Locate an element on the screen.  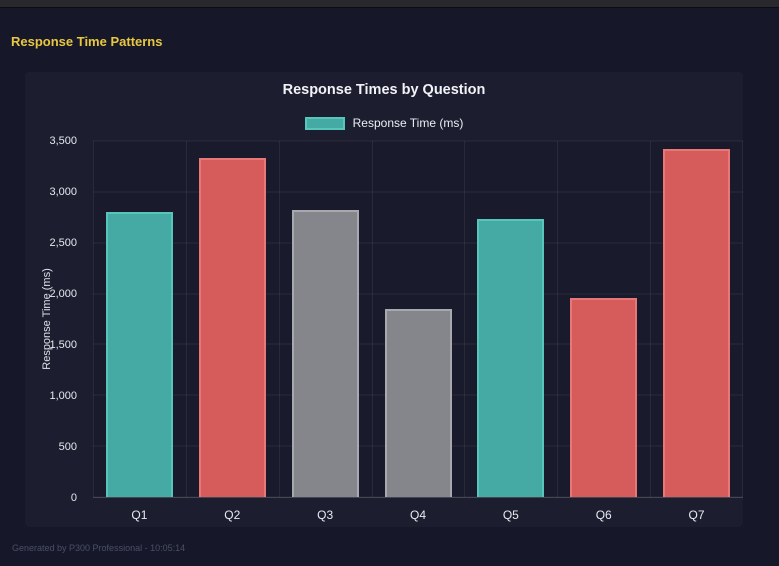
x-axis-labels: Q1 Q2 Q3 Q4 Q5 Q6 Q7 is located at coordinates (418, 517).